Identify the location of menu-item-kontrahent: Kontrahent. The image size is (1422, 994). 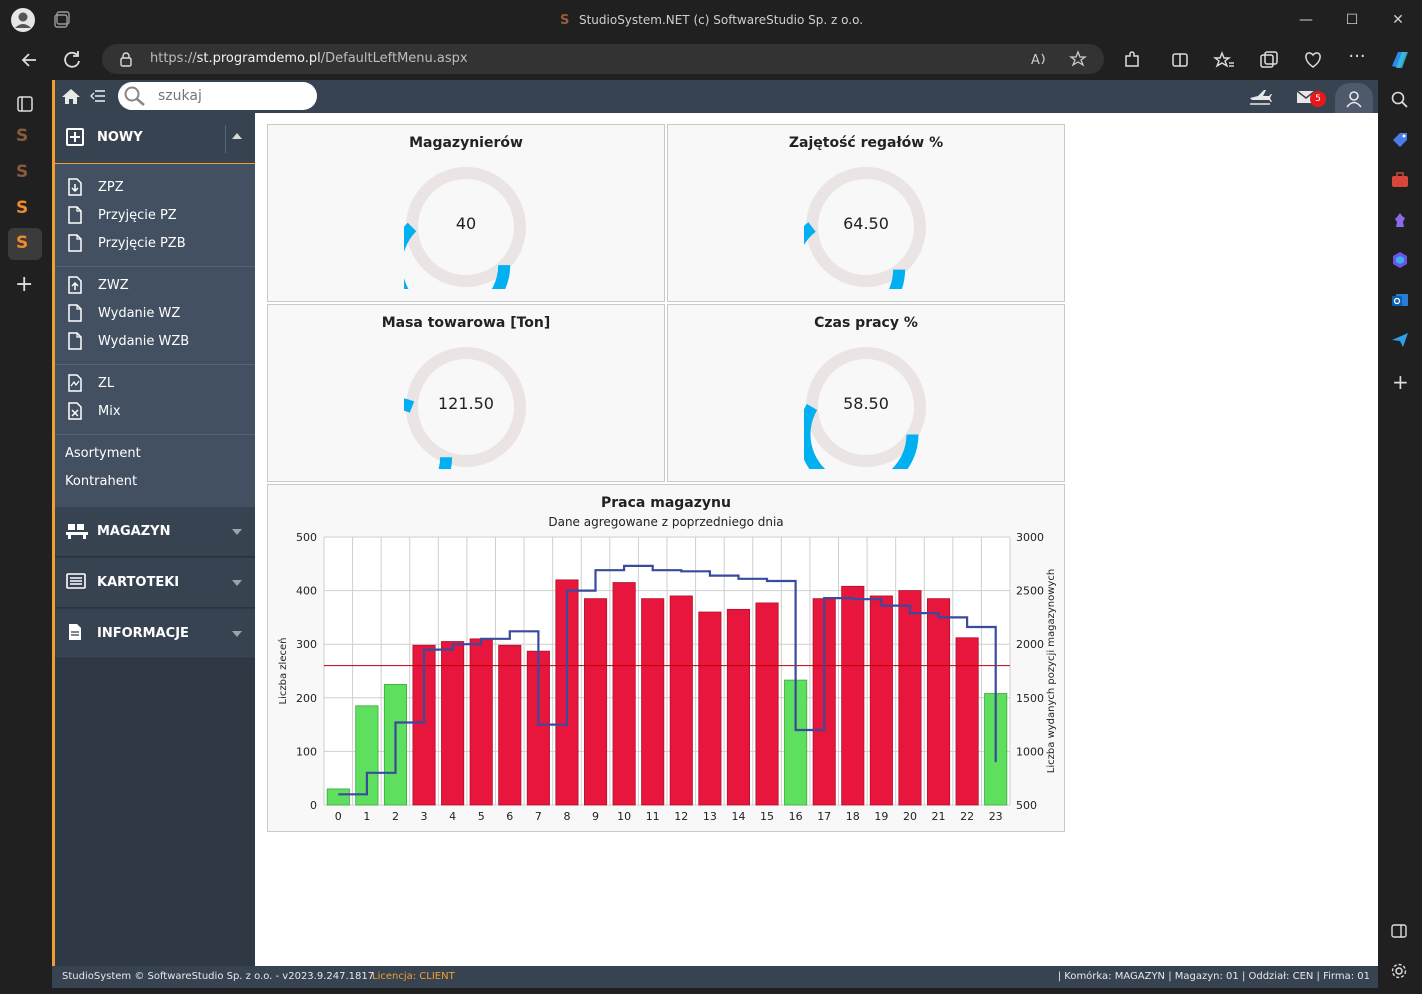
(155, 482).